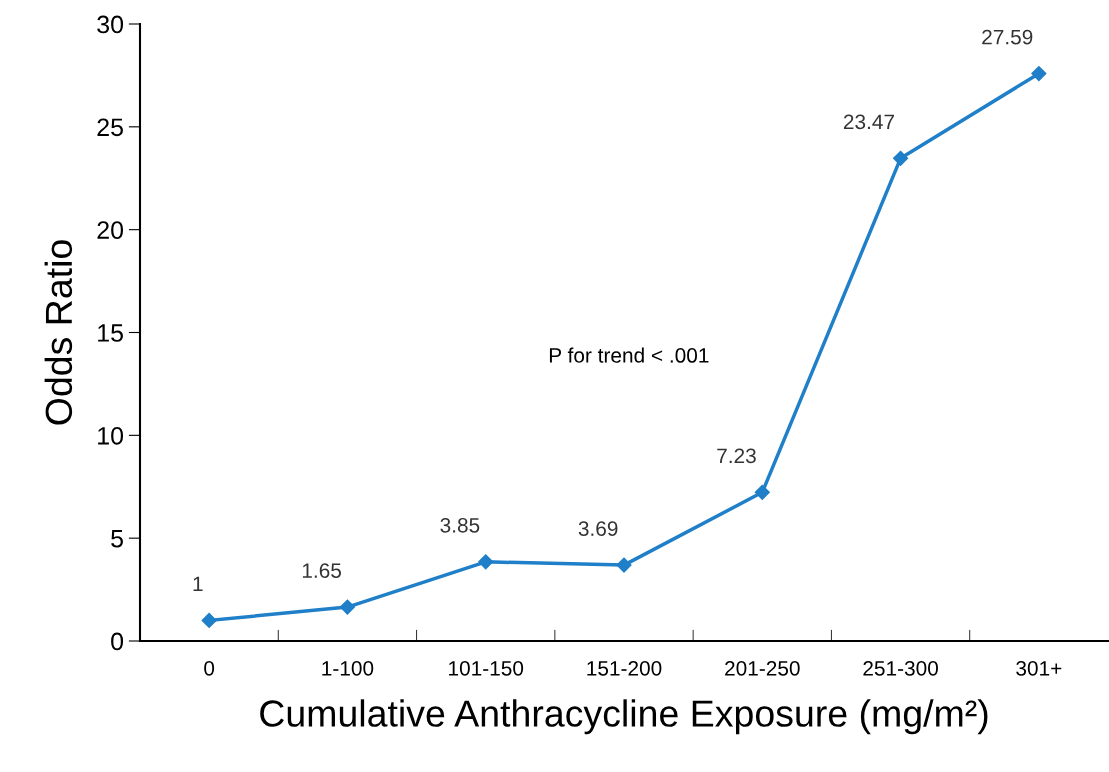 The width and height of the screenshot is (1109, 772). What do you see at coordinates (762, 668) in the screenshot?
I see `x-tick-label: 201-250` at bounding box center [762, 668].